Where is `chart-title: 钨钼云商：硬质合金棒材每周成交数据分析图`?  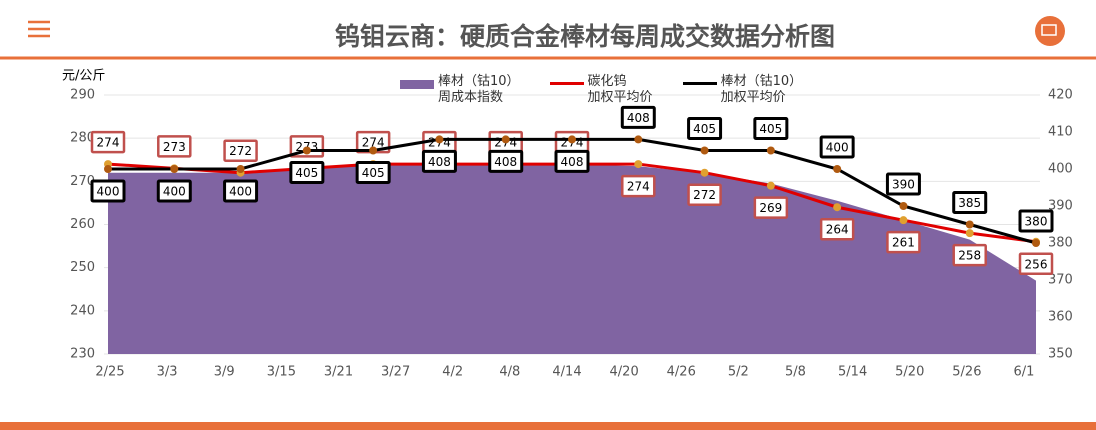
chart-title: 钨钼云商：硬质合金棒材每周成交数据分析图 is located at coordinates (585, 36).